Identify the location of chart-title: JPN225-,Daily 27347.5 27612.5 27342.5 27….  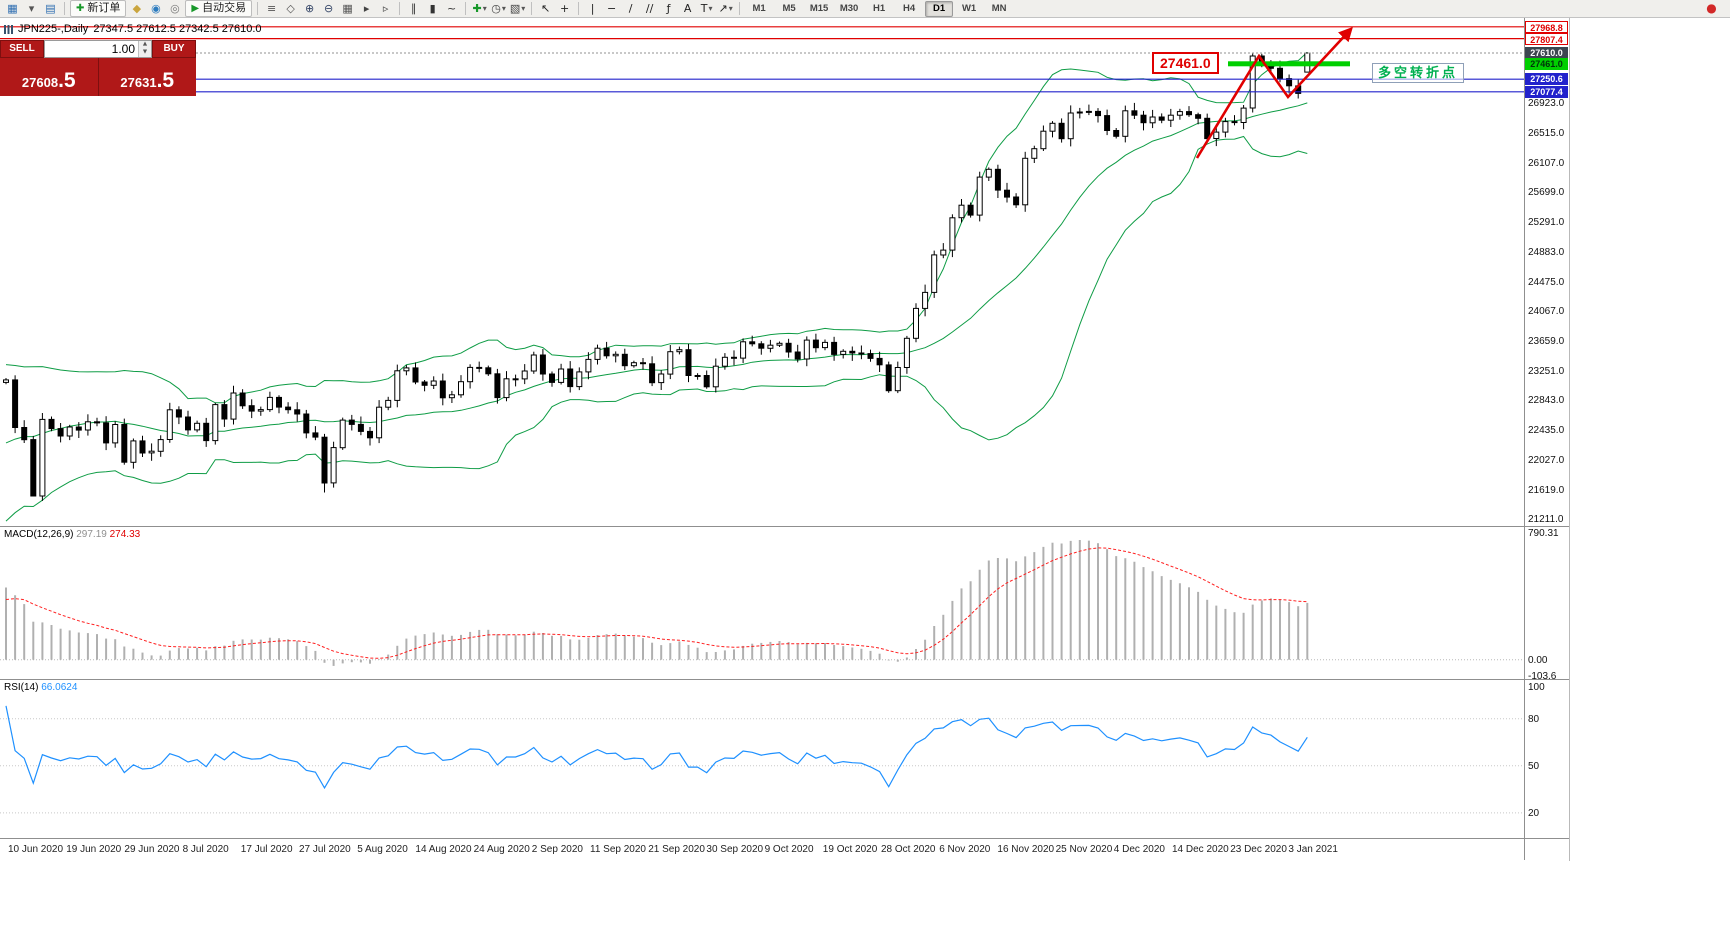
(133, 29).